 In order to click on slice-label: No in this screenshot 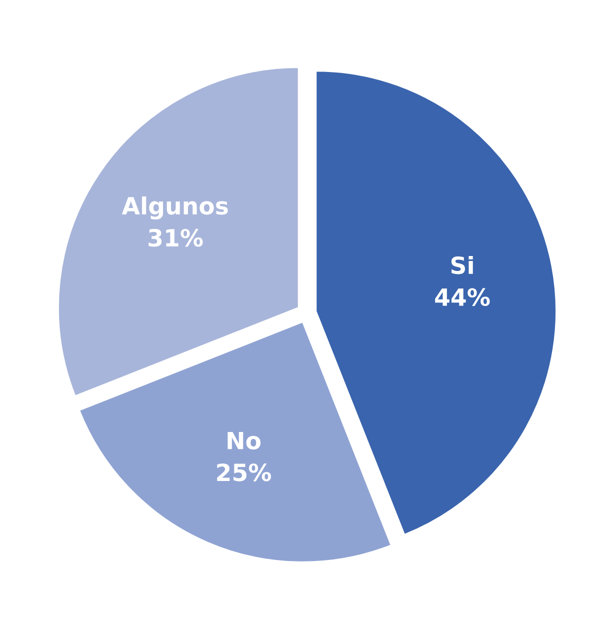, I will do `click(244, 441)`.